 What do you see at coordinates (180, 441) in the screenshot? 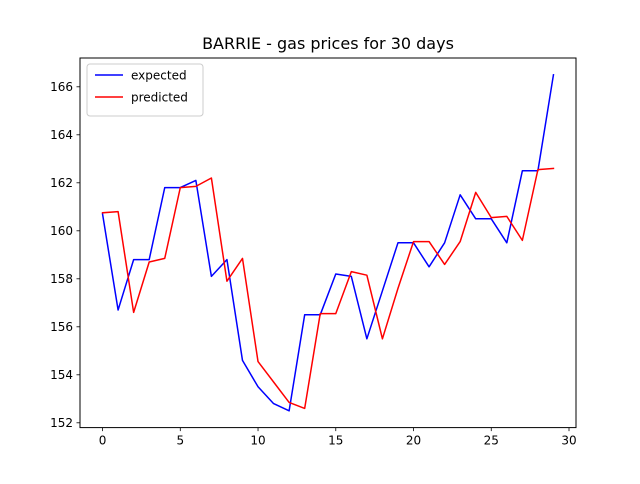
I see `x-tick-label: 5` at bounding box center [180, 441].